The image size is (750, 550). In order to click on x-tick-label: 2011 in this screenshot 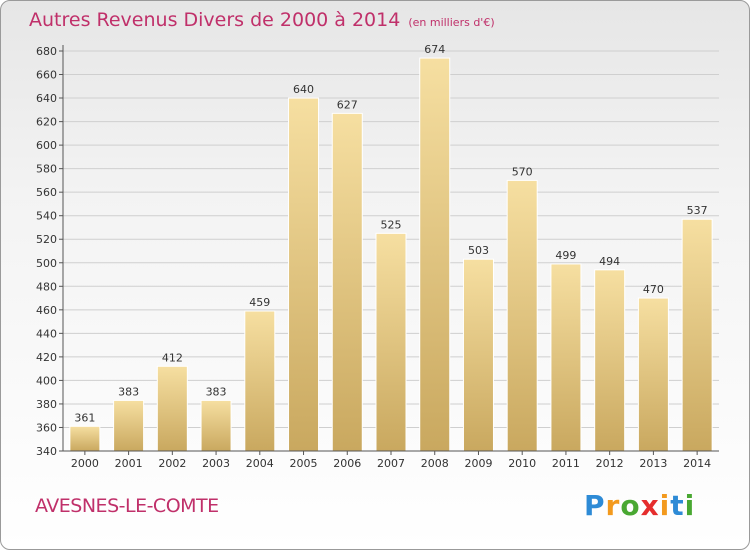, I will do `click(566, 463)`.